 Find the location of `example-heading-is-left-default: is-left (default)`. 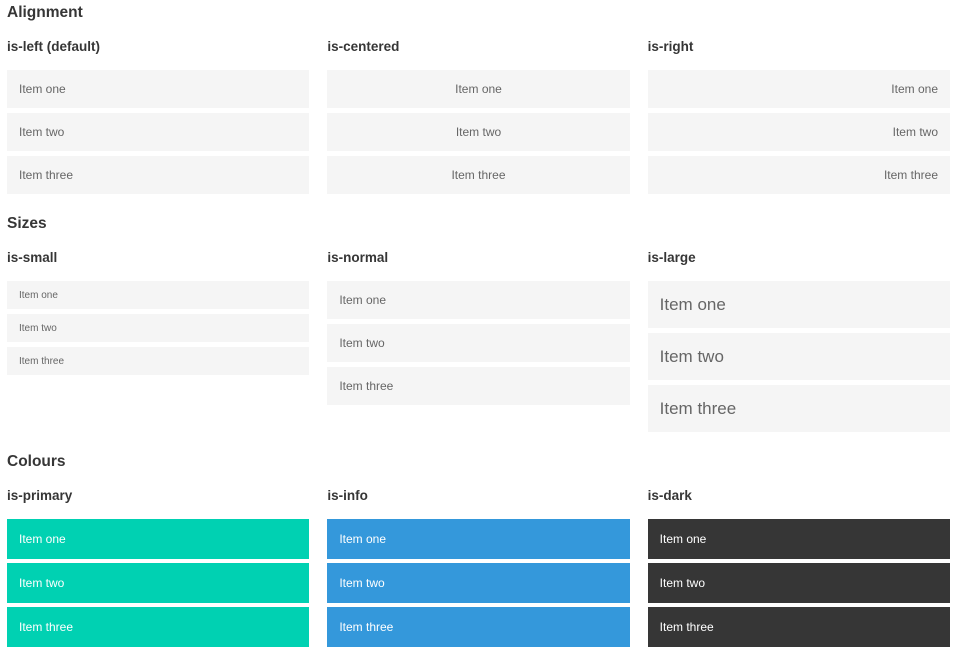

example-heading-is-left-default: is-left (default) is located at coordinates (53, 46).